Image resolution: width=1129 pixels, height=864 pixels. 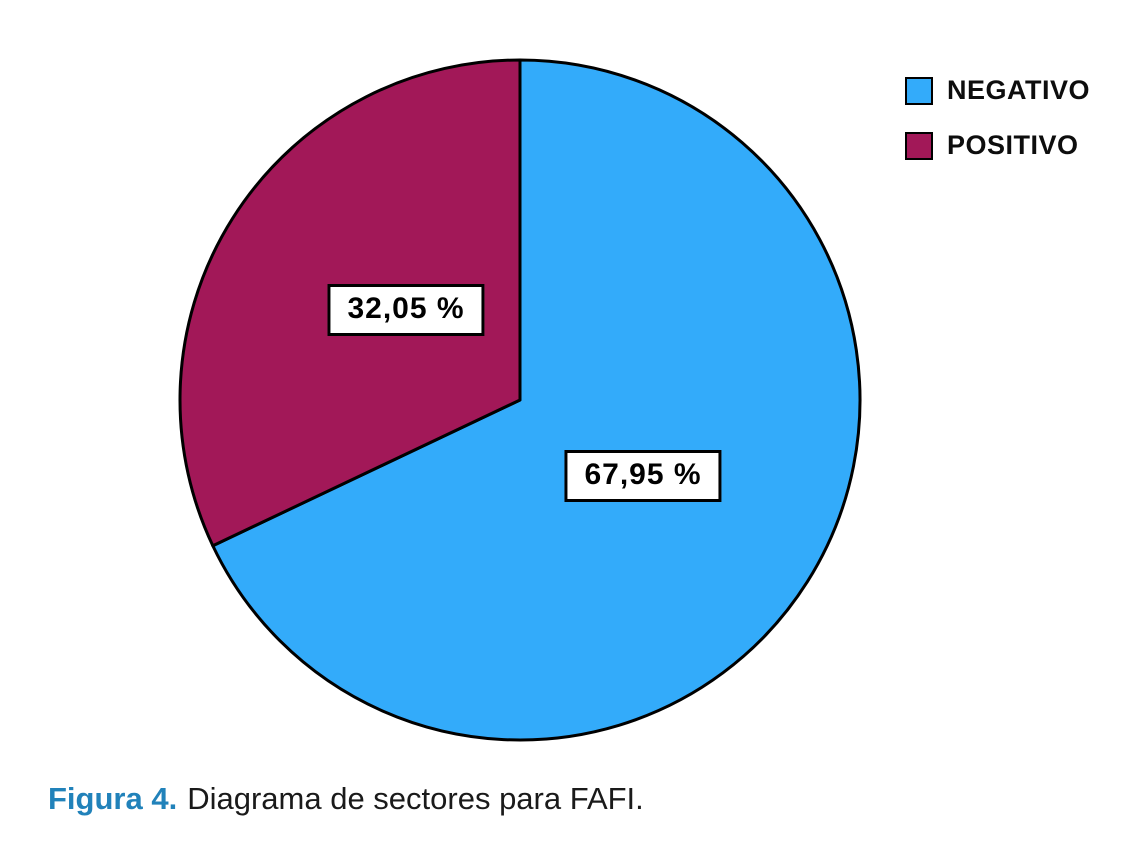 I want to click on legend-item-positivo: POSITIVO, so click(x=997, y=145).